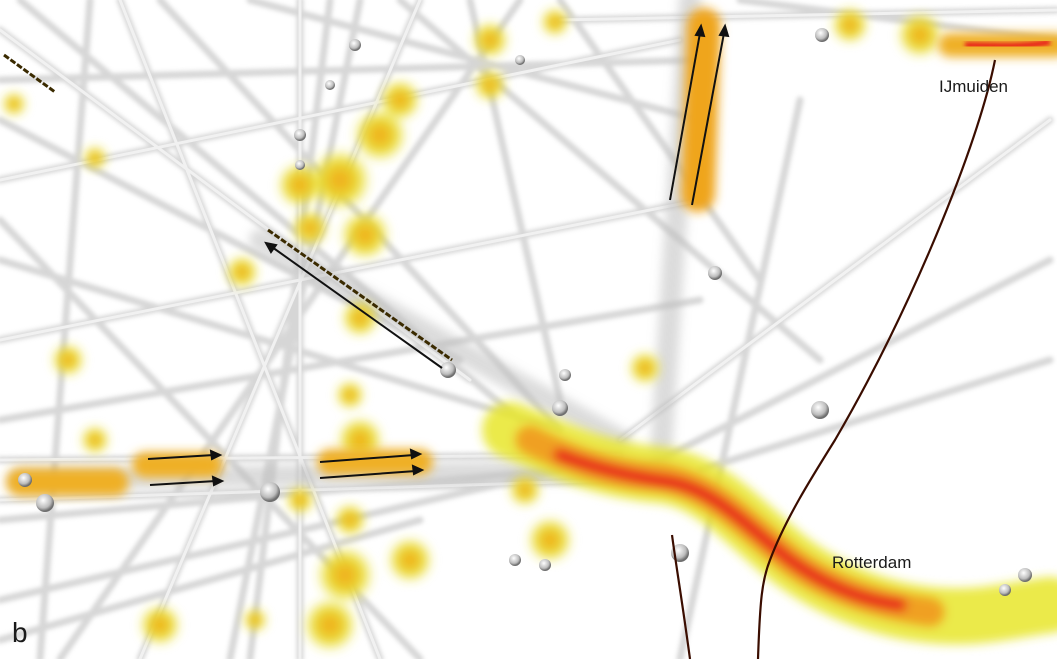  I want to click on panel-letter: b, so click(20, 632).